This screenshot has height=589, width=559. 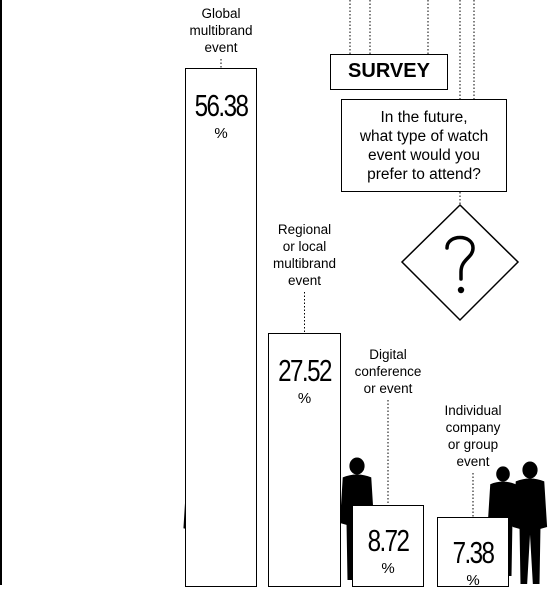 I want to click on value-label: 8.72, so click(x=388, y=541).